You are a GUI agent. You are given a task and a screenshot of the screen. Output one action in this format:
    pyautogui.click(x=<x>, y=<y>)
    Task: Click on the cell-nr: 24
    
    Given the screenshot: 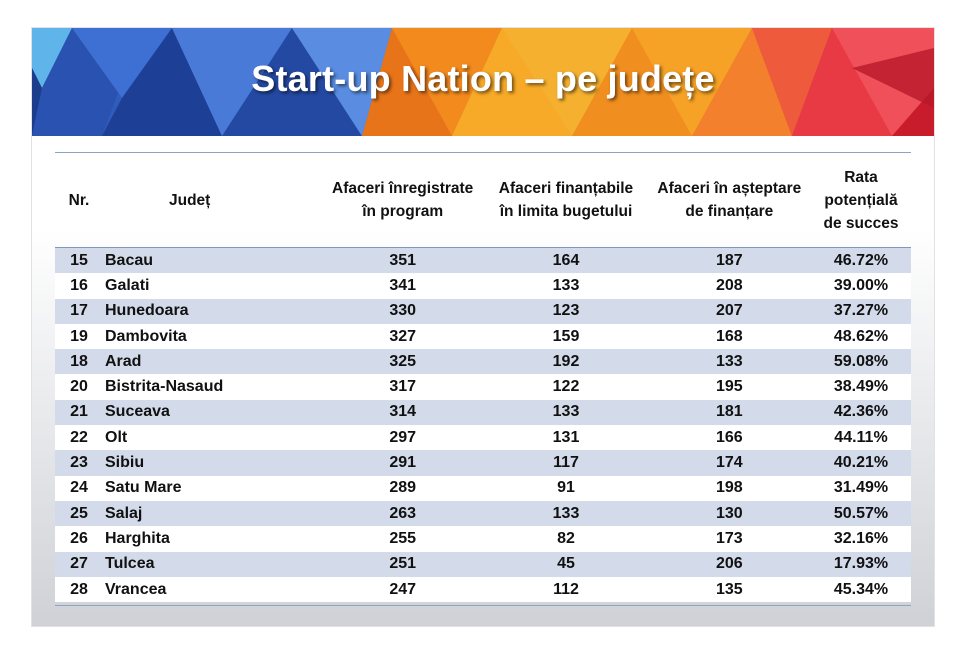 What is the action you would take?
    pyautogui.click(x=79, y=488)
    